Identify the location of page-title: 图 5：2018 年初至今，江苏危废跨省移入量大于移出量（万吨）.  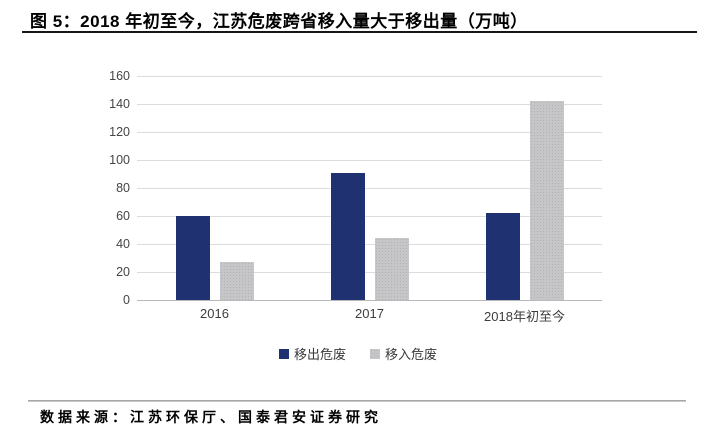
(279, 21).